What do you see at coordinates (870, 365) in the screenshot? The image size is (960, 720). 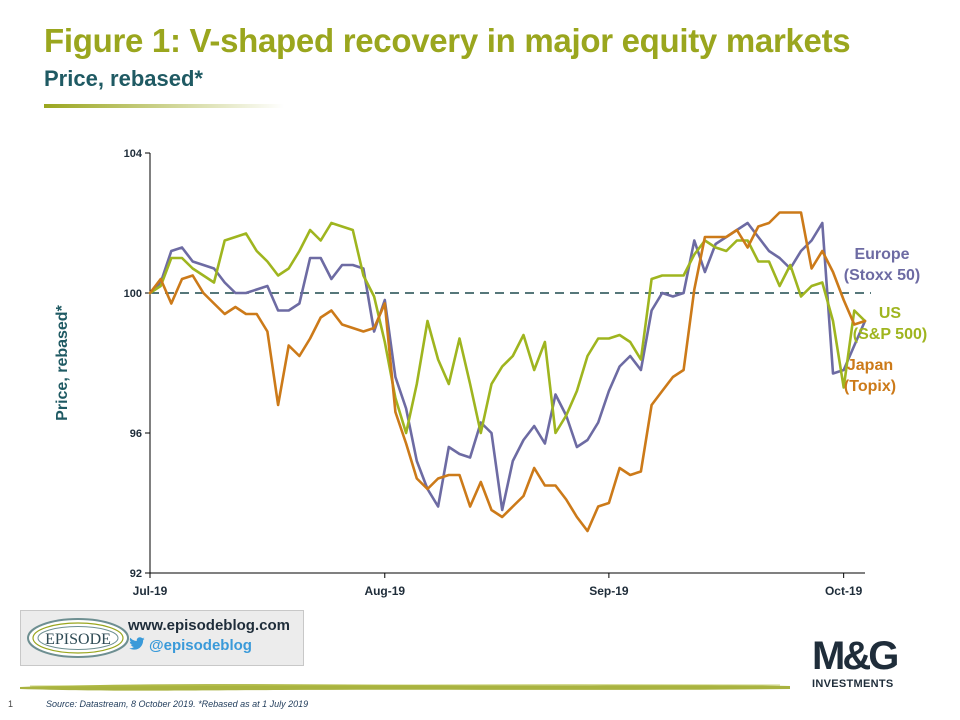 I see `series-label: Japan` at bounding box center [870, 365].